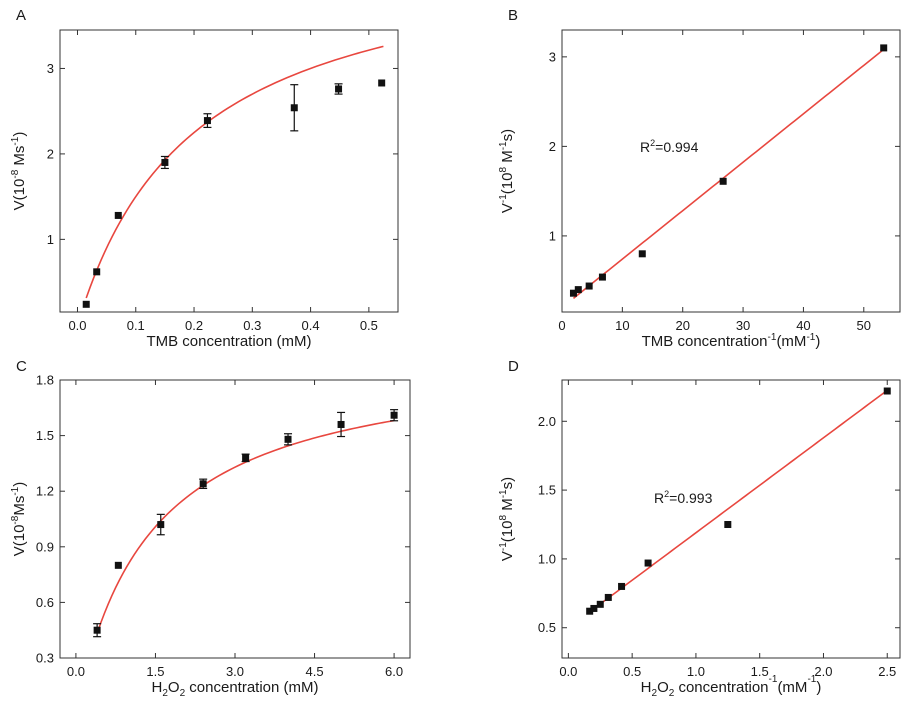 The image size is (909, 705). I want to click on panel-letter: D, so click(513, 366).